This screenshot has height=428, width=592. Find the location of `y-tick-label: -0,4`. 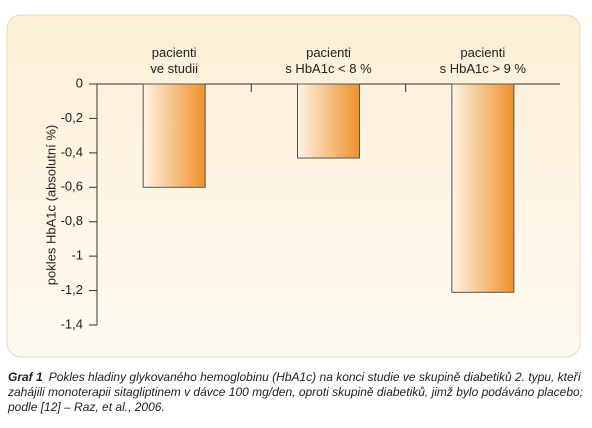

y-tick-label: -0,4 is located at coordinates (72, 151).